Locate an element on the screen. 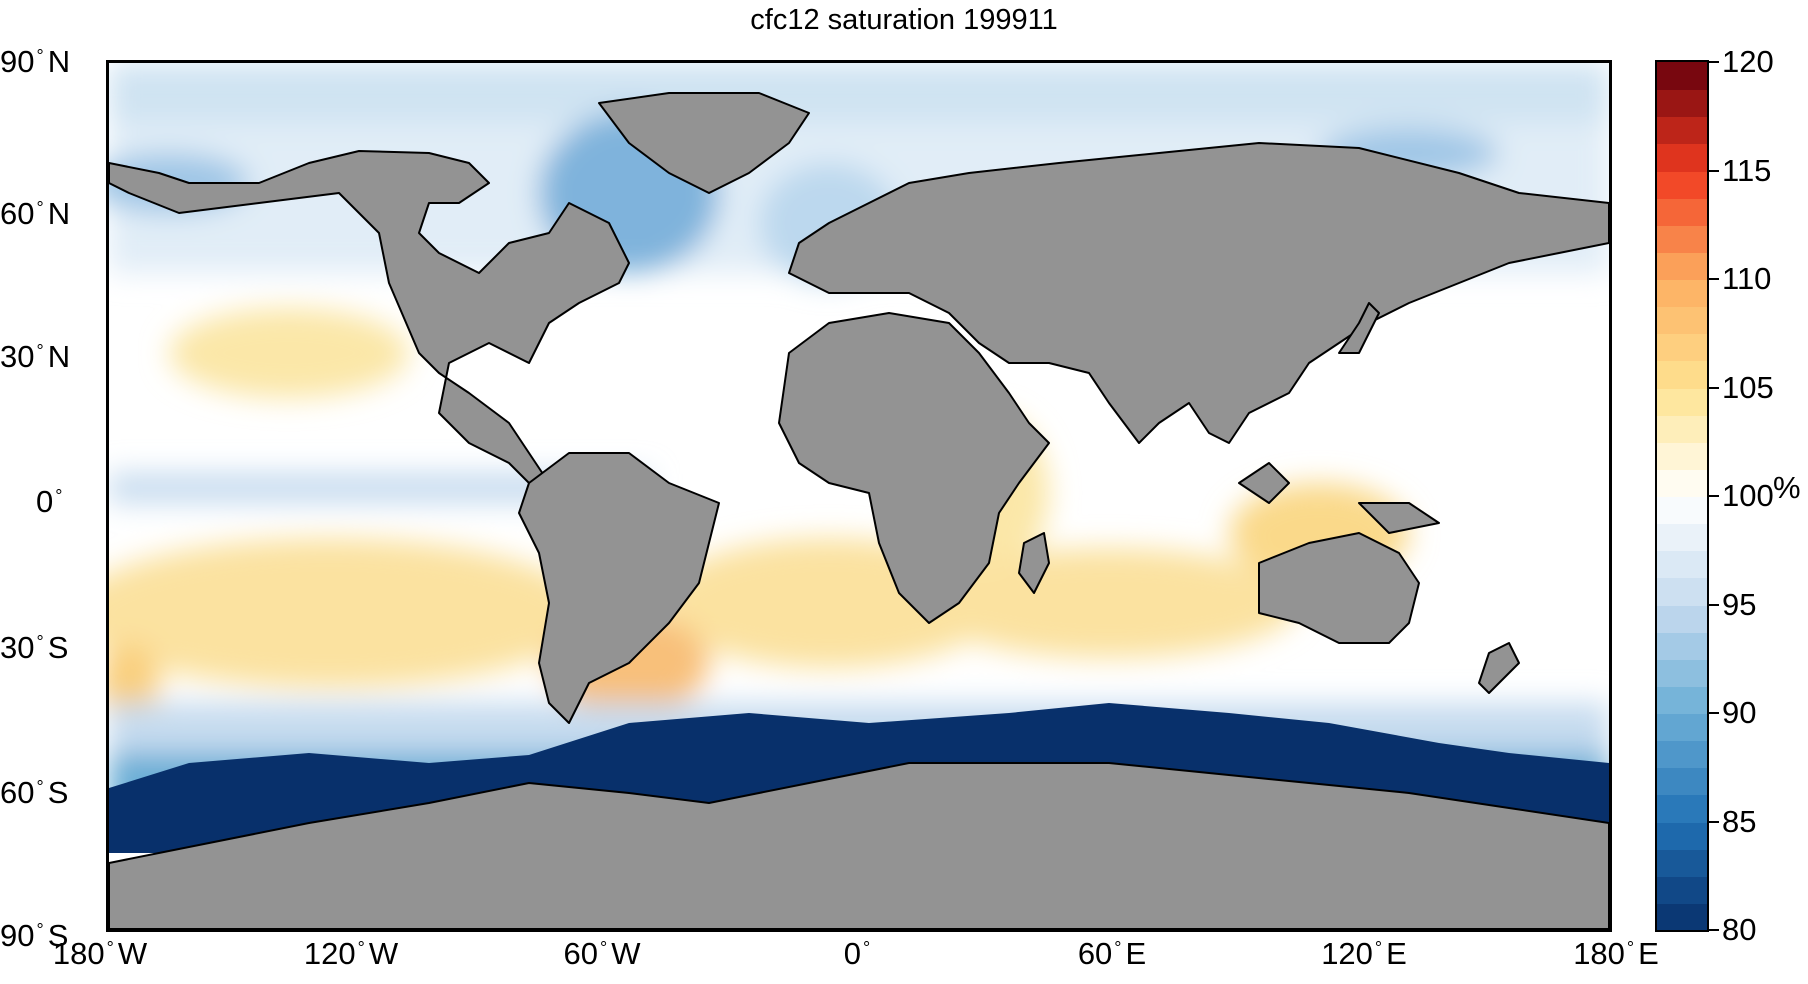 This screenshot has height=984, width=1808. borneo is located at coordinates (1264, 483).